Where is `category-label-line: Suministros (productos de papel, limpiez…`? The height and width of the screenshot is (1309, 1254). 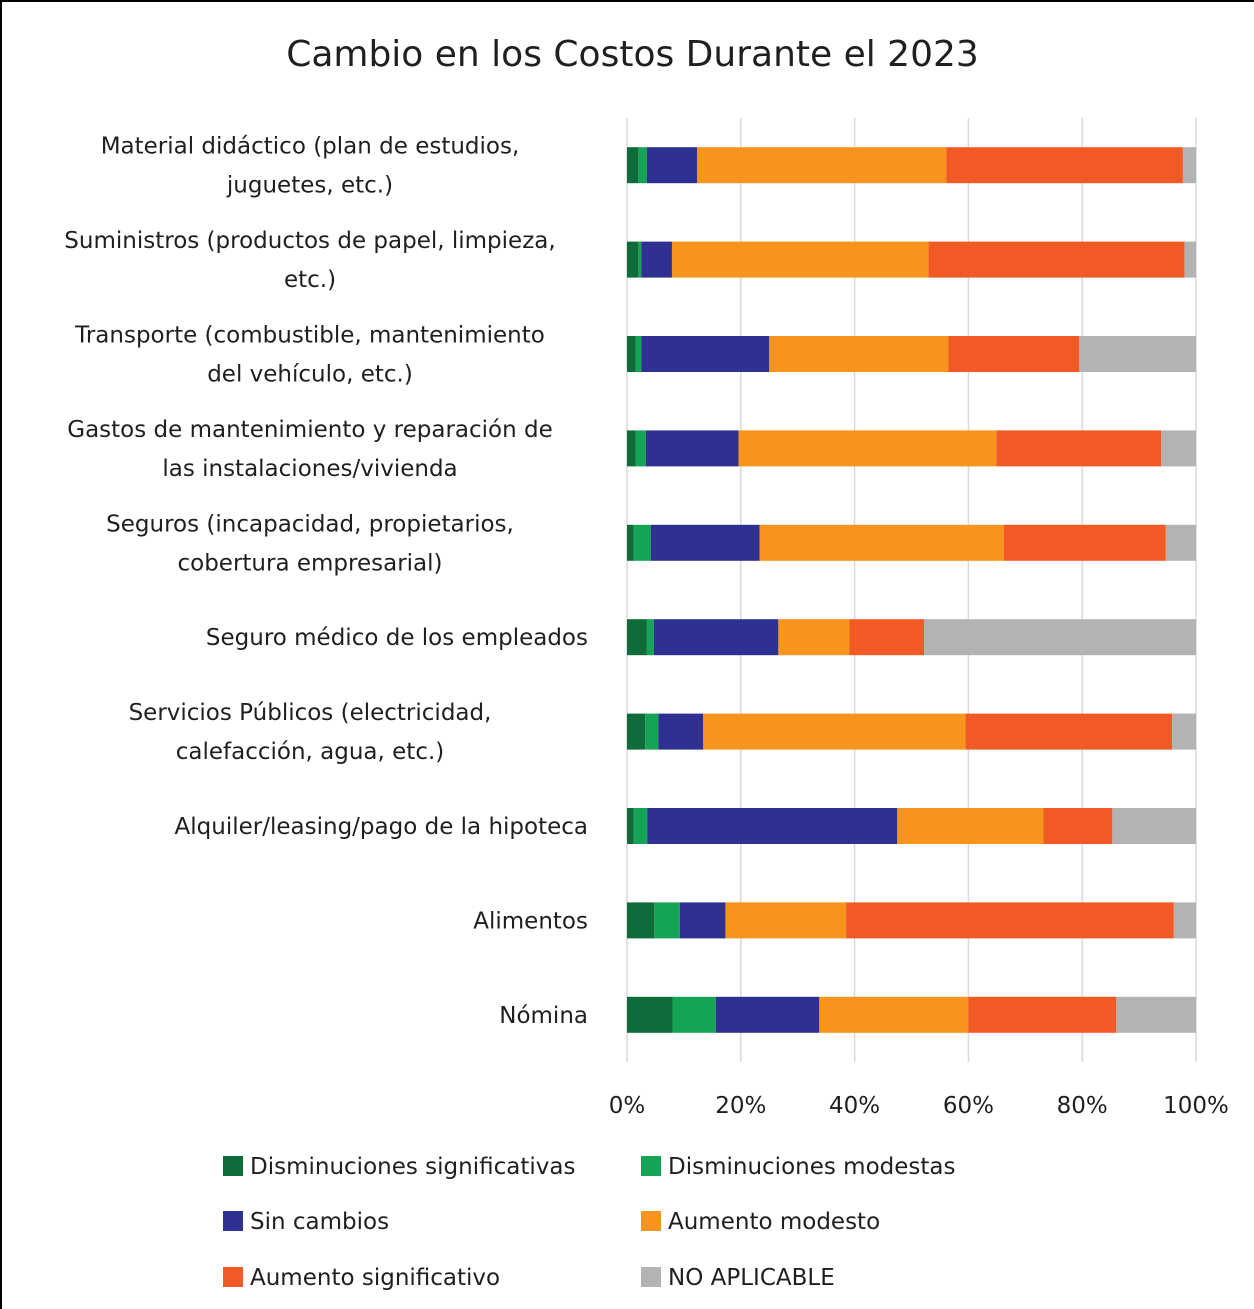 category-label-line: Suministros (productos de papel, limpiez… is located at coordinates (309, 241).